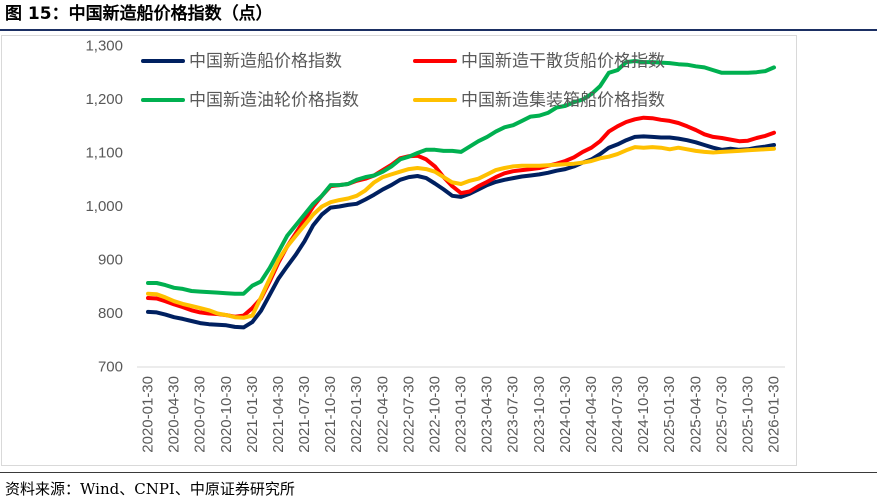 The height and width of the screenshot is (502, 877). What do you see at coordinates (513, 414) in the screenshot?
I see `x-tick-label: 2023-07-30` at bounding box center [513, 414].